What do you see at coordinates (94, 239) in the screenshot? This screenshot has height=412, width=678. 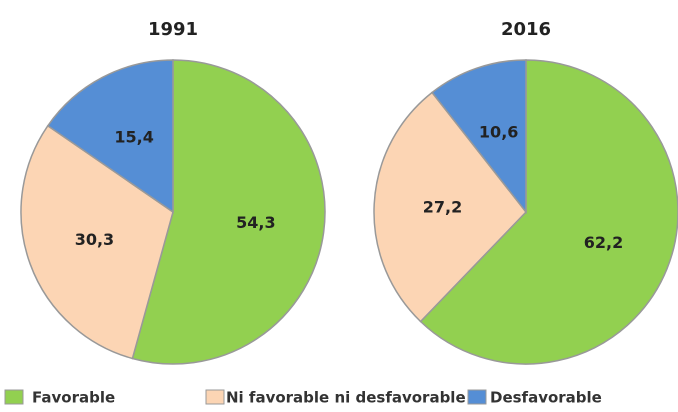 I see `data-label: 30,3` at bounding box center [94, 239].